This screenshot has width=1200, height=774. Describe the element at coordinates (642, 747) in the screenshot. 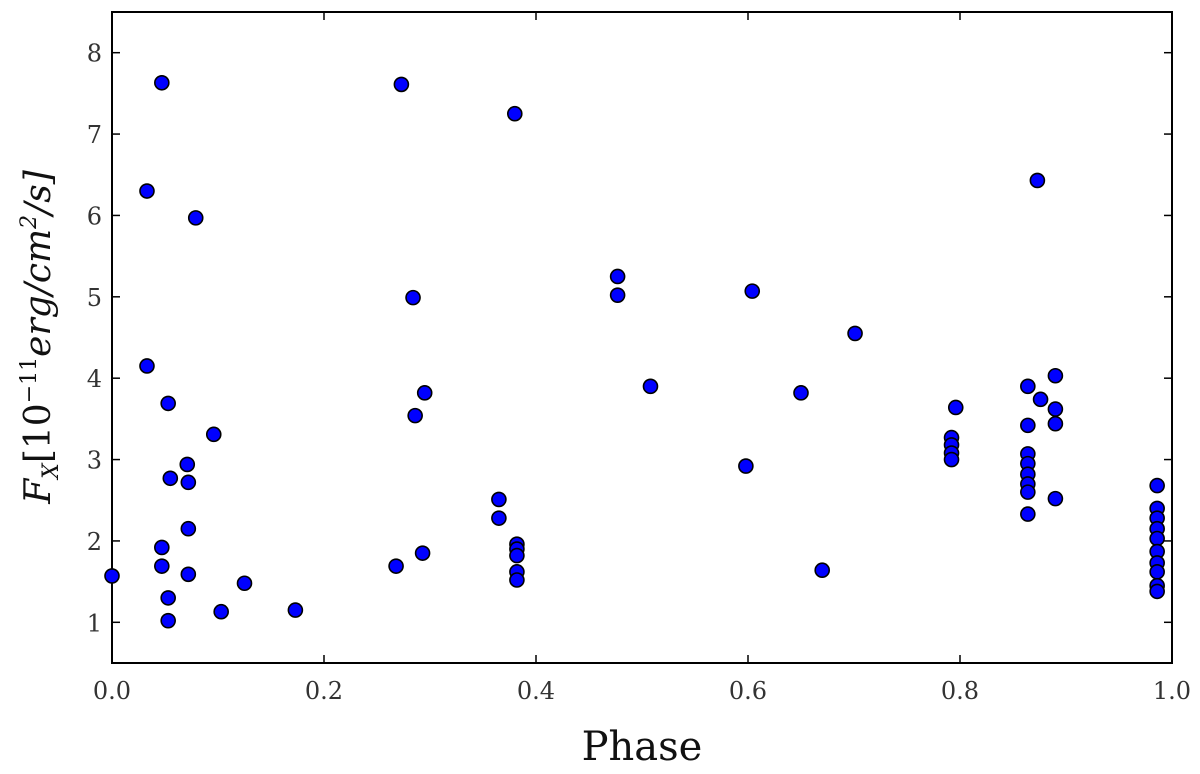

I see `x-axis-label: Phase` at that location.